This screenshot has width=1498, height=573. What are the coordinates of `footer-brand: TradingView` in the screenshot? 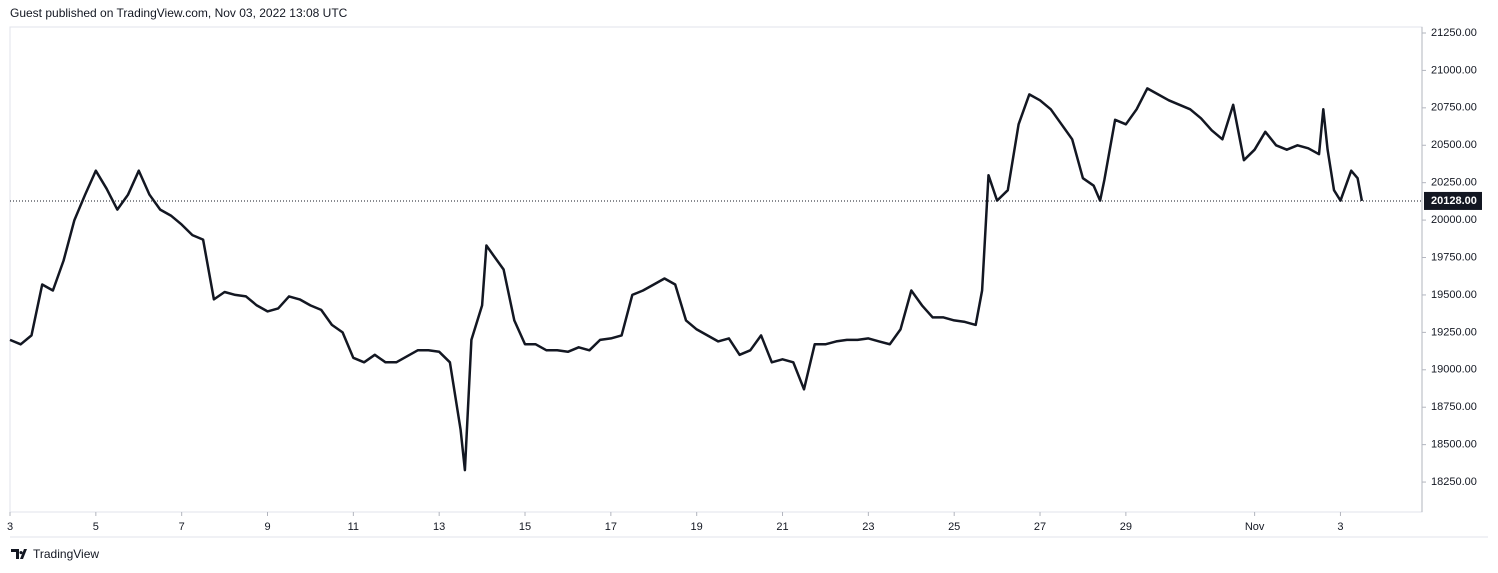 It's located at (66, 554).